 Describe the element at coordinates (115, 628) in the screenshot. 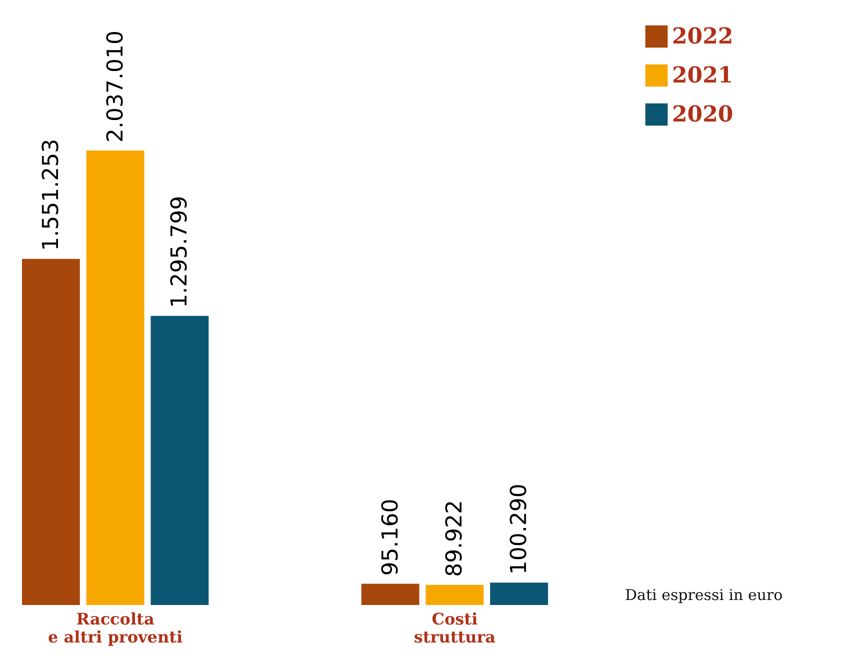

I see `x-tick-label: Raccolta e altri proventi` at that location.